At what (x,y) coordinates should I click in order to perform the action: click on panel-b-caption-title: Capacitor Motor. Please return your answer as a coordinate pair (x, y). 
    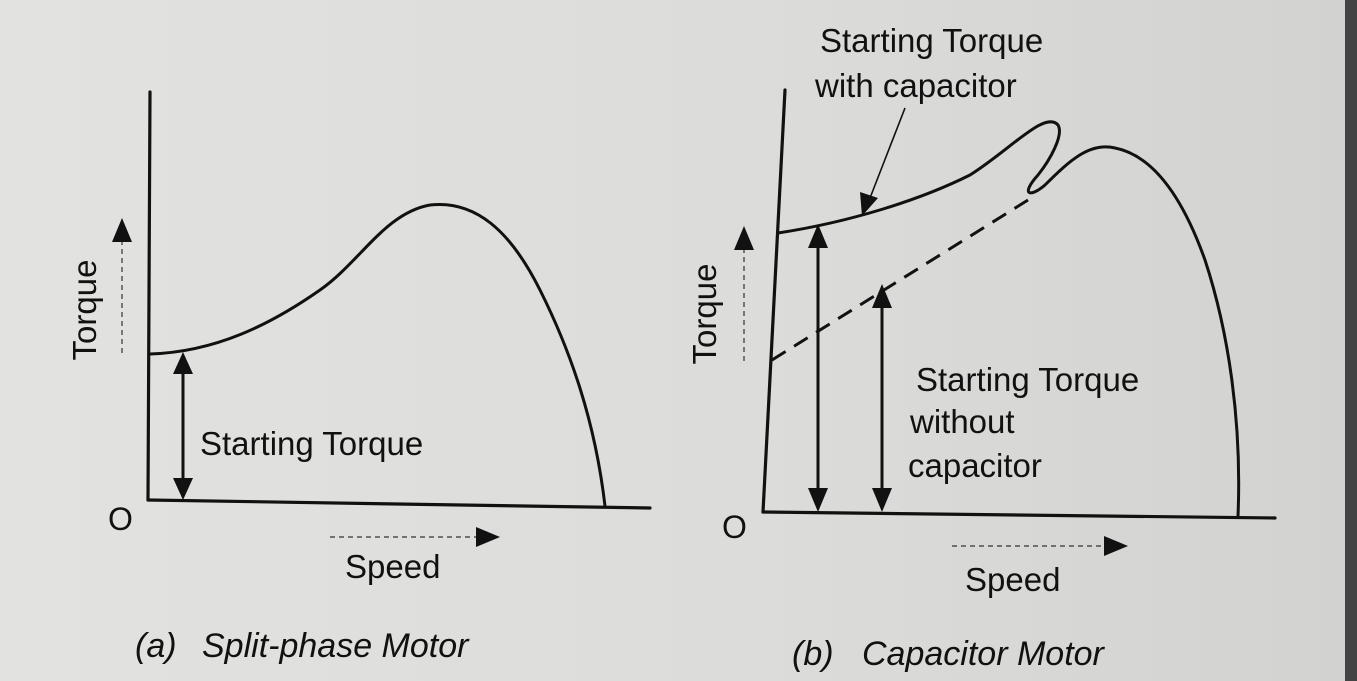
    Looking at the image, I should click on (984, 654).